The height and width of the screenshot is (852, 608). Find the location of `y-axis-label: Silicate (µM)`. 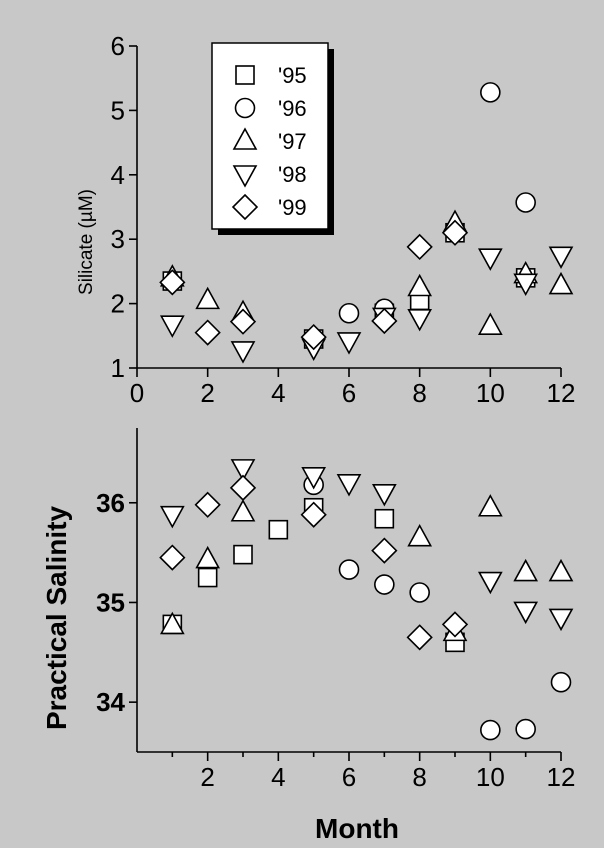

y-axis-label: Silicate (µM) is located at coordinates (86, 242).